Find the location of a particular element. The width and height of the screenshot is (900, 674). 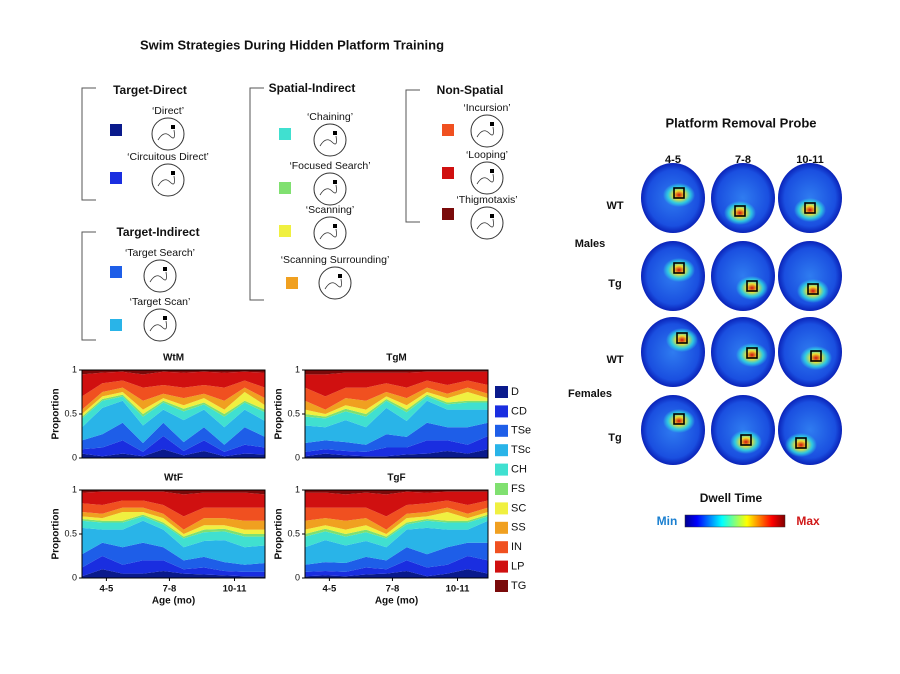

colorbar is located at coordinates (735, 521).